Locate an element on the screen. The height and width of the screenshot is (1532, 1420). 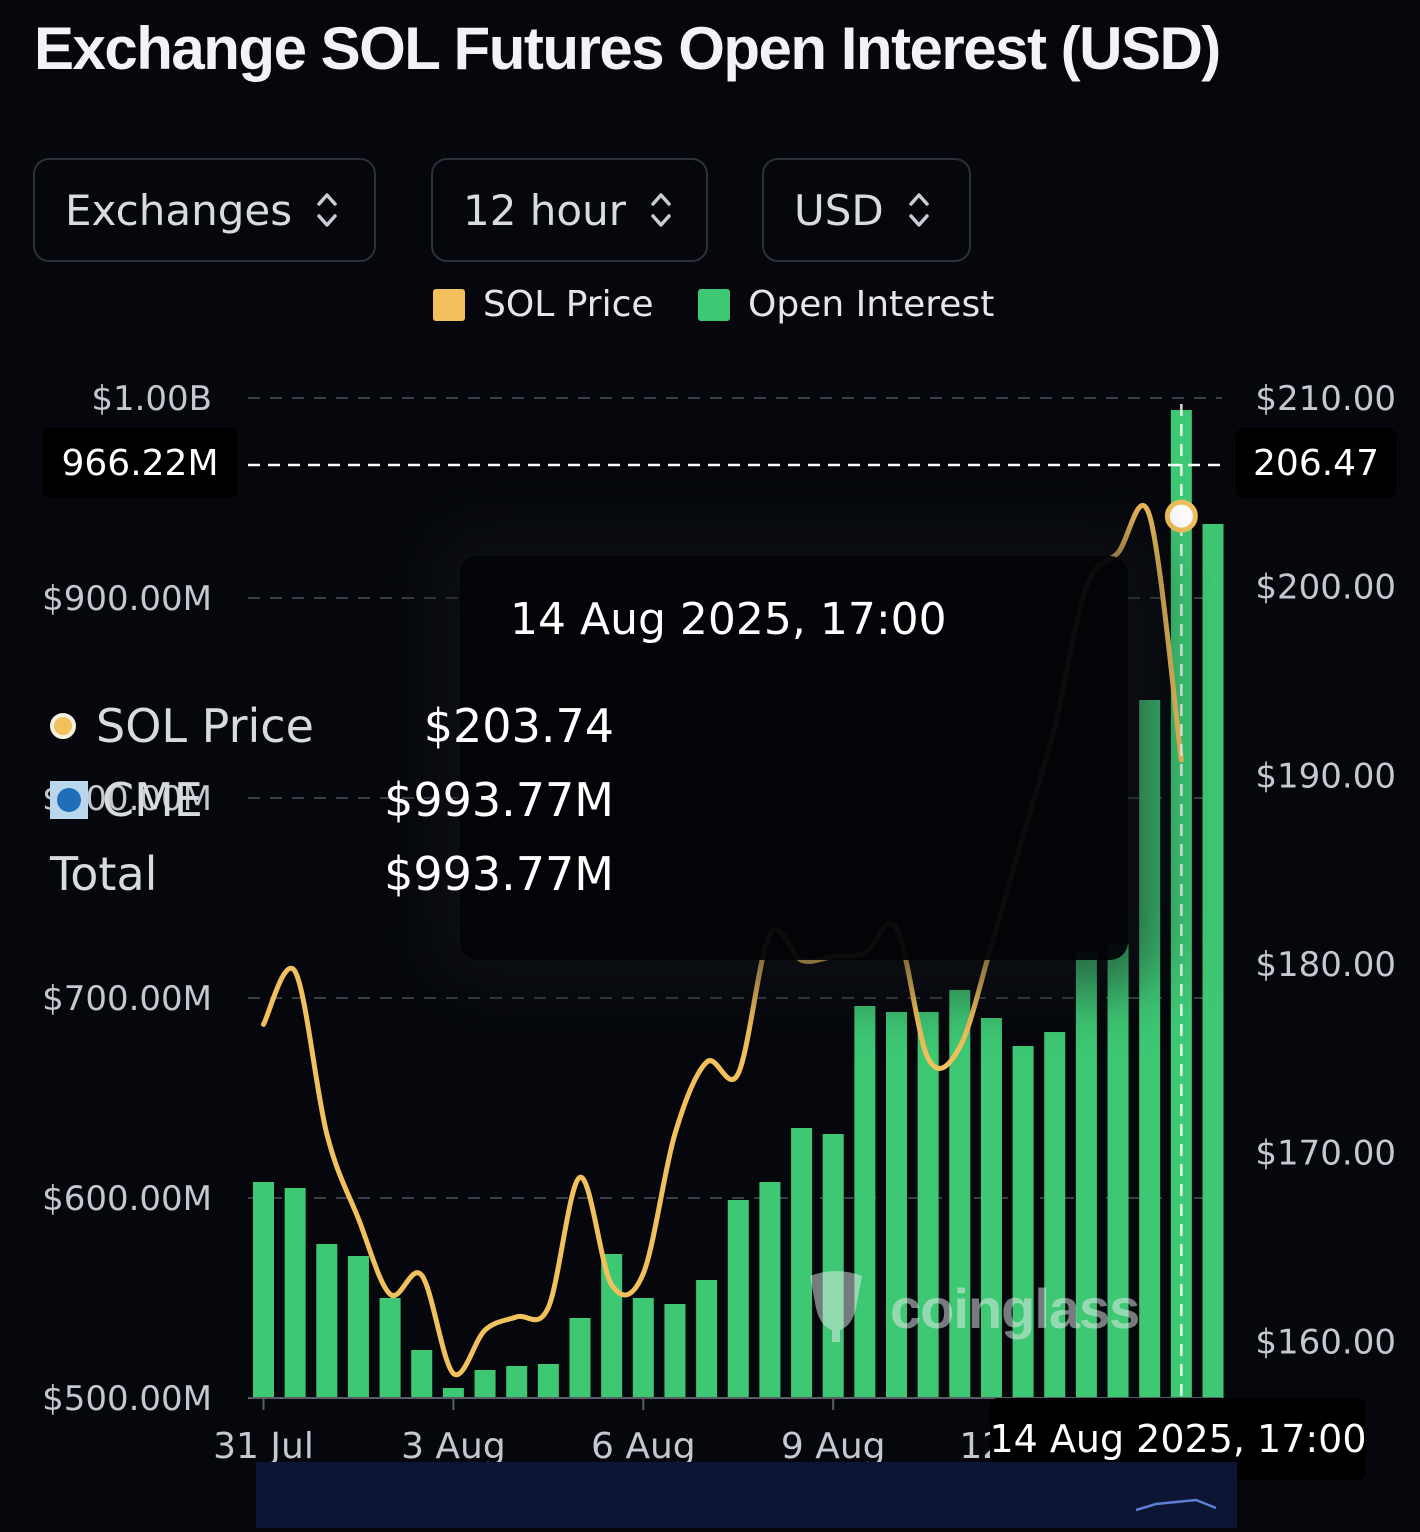
legend-swatch-price is located at coordinates (449, 304).